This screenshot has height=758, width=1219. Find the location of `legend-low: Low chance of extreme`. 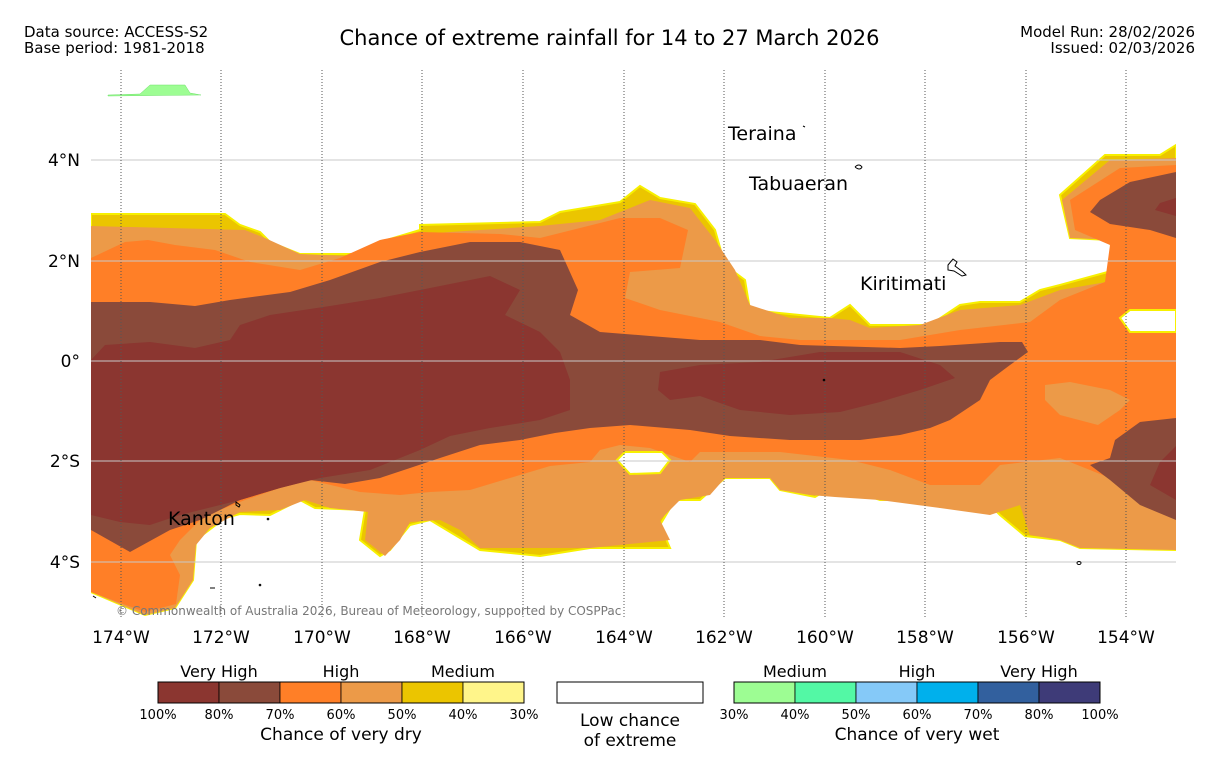

legend-low: Low chance of extreme is located at coordinates (630, 716).